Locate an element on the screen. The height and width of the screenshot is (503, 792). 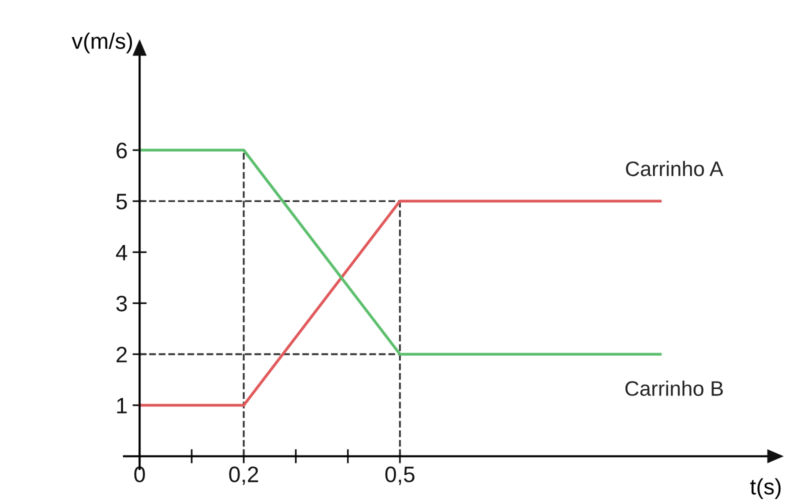
series-label: Carrinho B is located at coordinates (674, 388).